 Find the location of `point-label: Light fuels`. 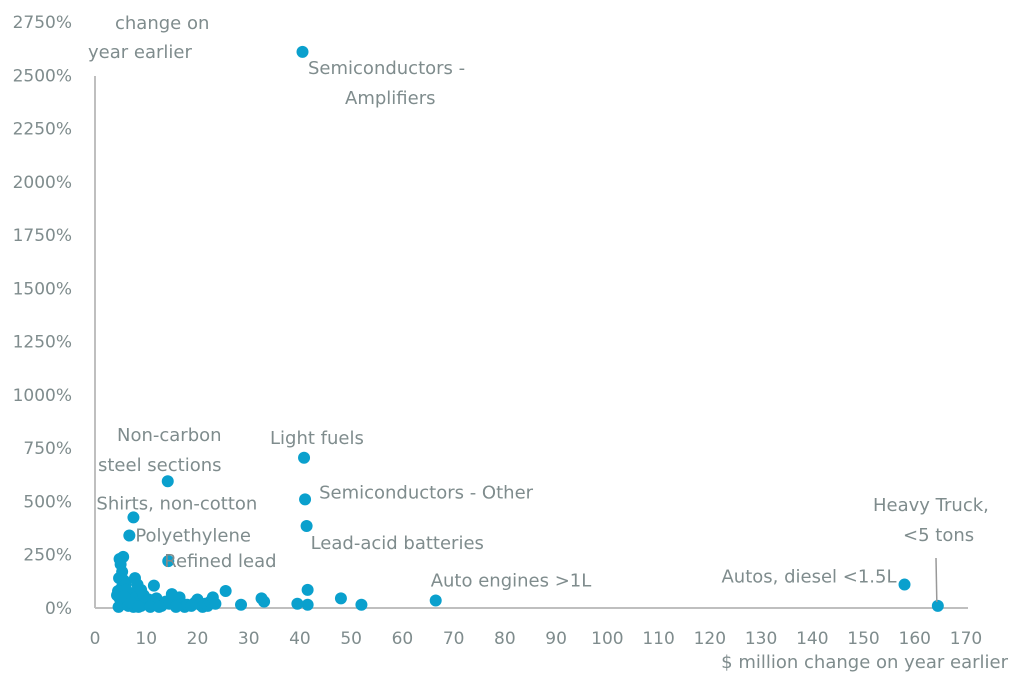

point-label: Light fuels is located at coordinates (317, 438).